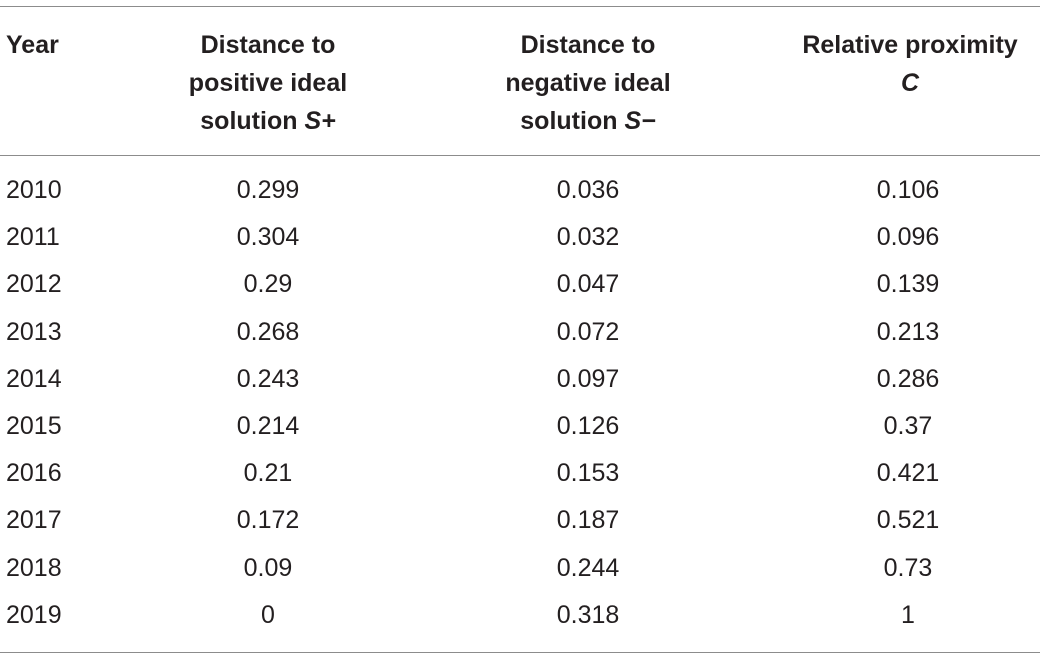 This screenshot has height=659, width=1040. What do you see at coordinates (910, 64) in the screenshot?
I see `header-relative-proximity: Relative proximity C` at bounding box center [910, 64].